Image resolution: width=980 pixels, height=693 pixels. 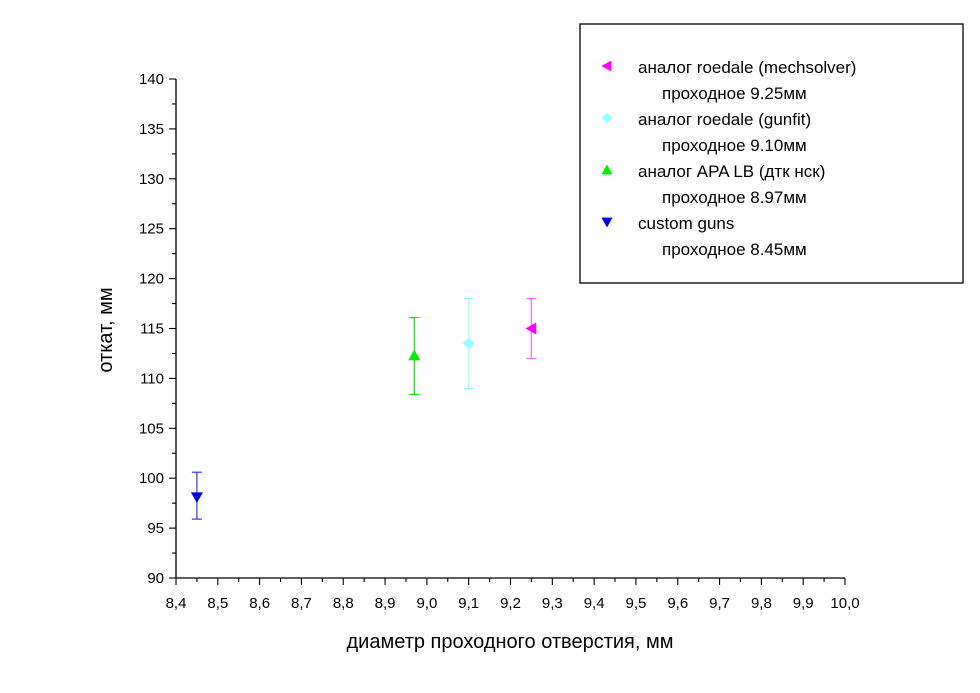 I want to click on x-tick-label: 8,7, so click(x=301, y=603).